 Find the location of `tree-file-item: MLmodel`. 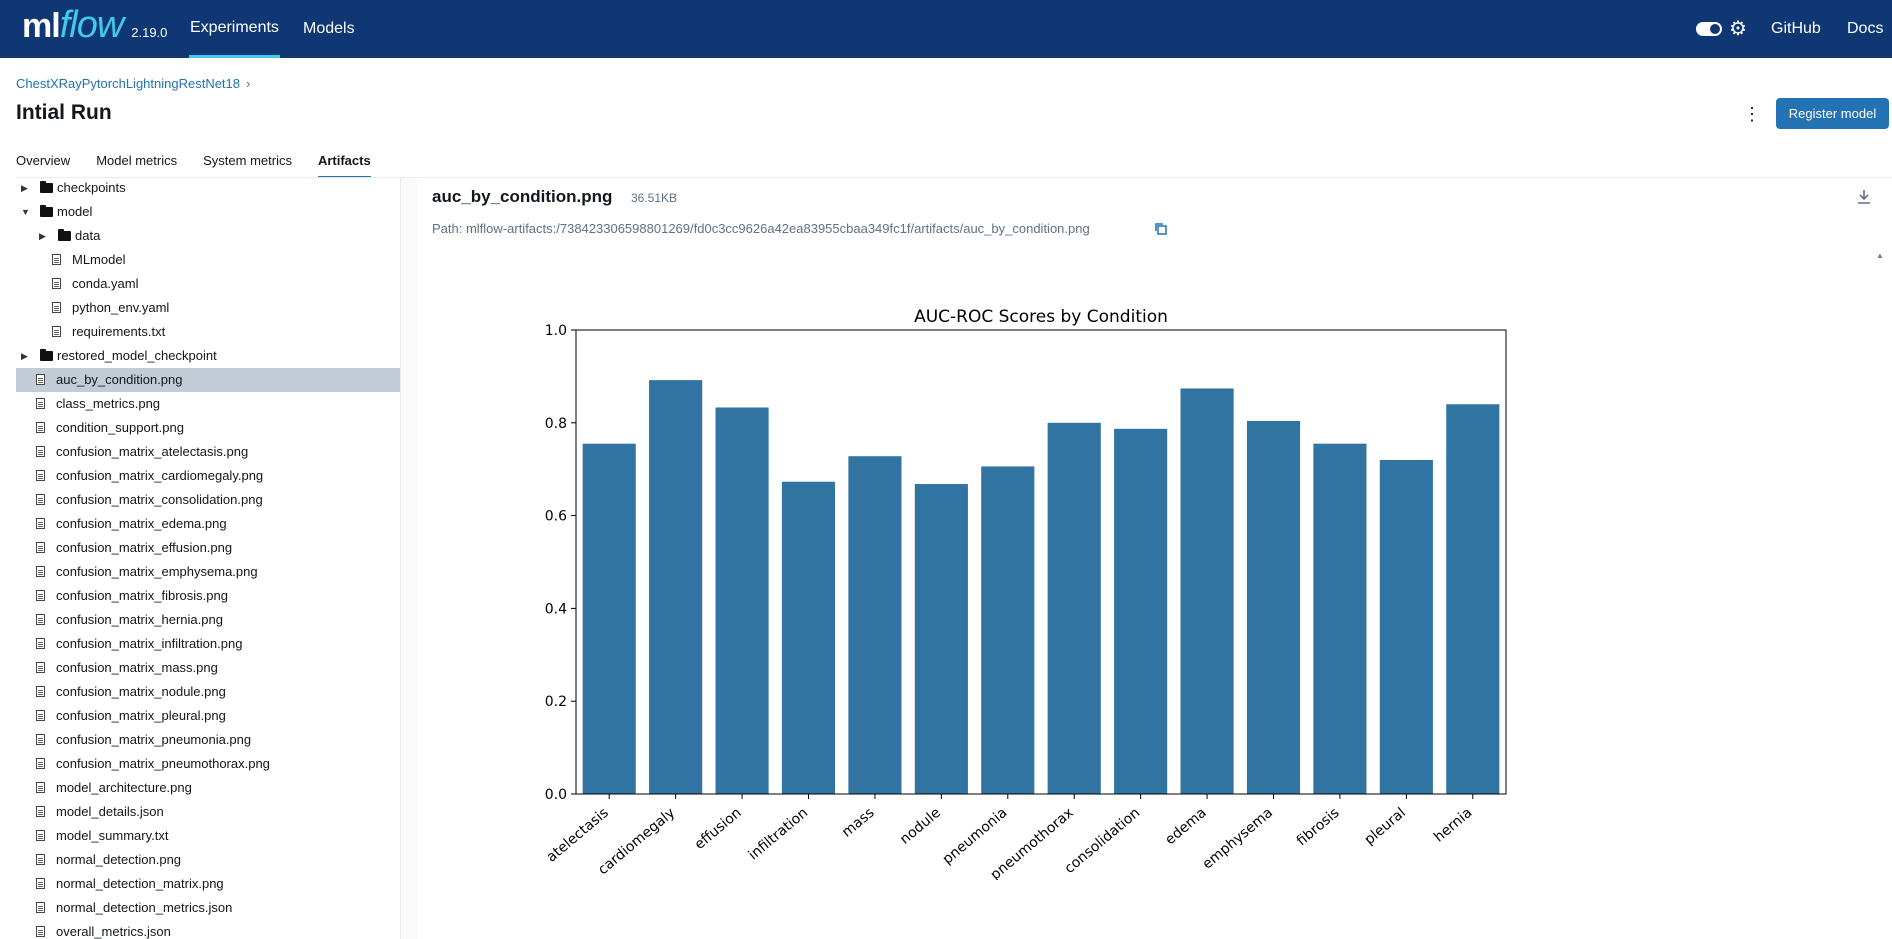

tree-file-item: MLmodel is located at coordinates (208, 260).